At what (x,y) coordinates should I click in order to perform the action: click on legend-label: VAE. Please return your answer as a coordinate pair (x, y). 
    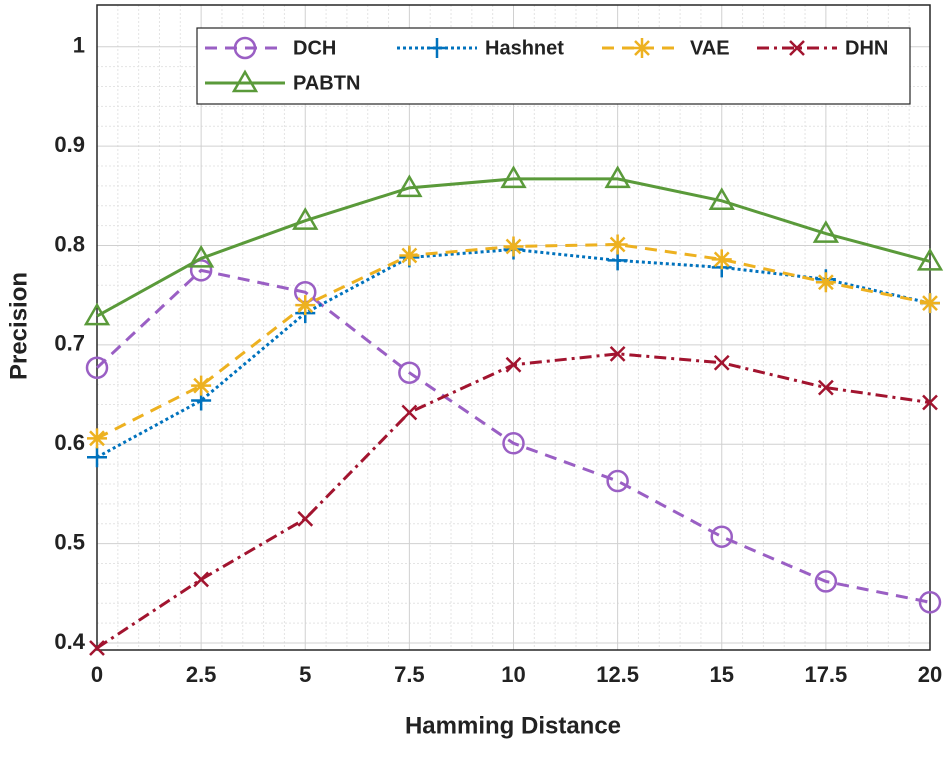
    Looking at the image, I should click on (710, 48).